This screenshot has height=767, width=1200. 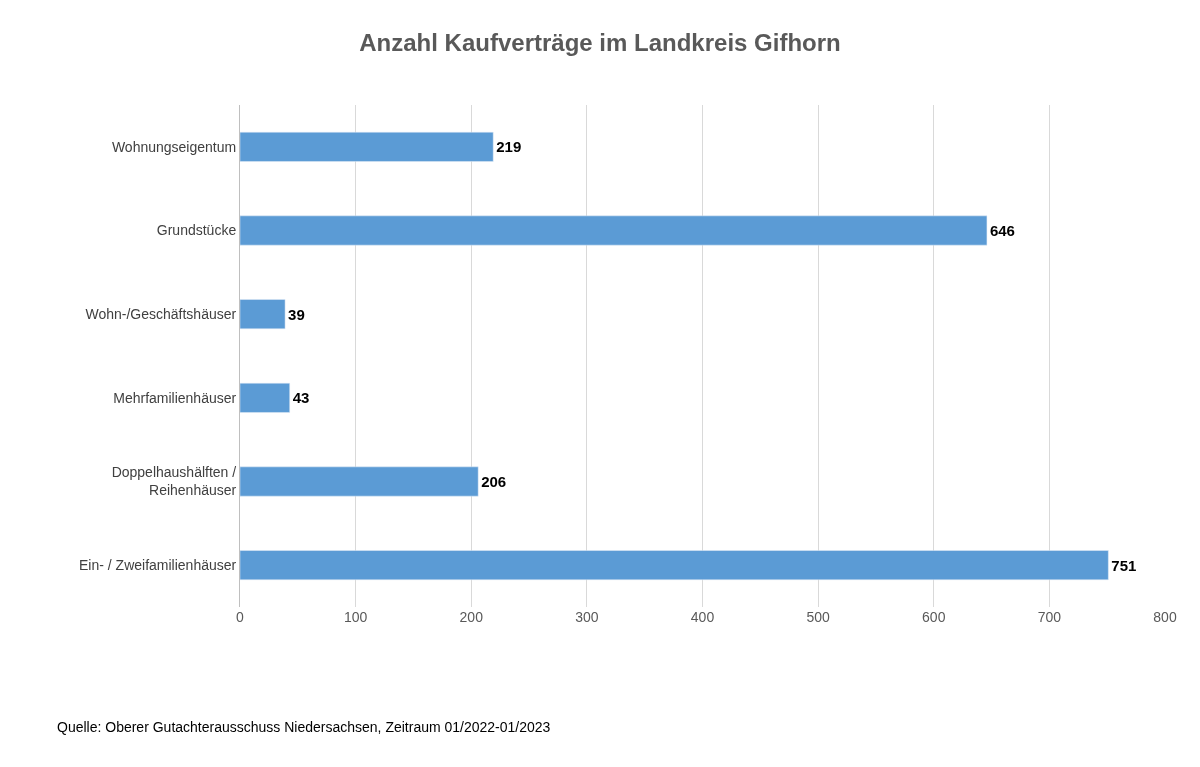 What do you see at coordinates (587, 617) in the screenshot?
I see `x-tick-label: 300` at bounding box center [587, 617].